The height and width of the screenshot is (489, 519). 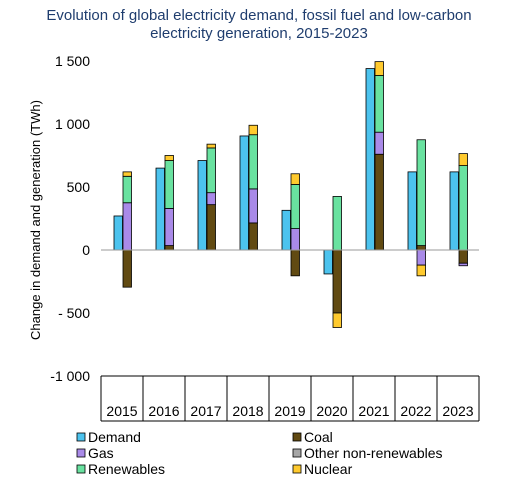 What do you see at coordinates (421, 192) in the screenshot?
I see `bar-renewables-2022` at bounding box center [421, 192].